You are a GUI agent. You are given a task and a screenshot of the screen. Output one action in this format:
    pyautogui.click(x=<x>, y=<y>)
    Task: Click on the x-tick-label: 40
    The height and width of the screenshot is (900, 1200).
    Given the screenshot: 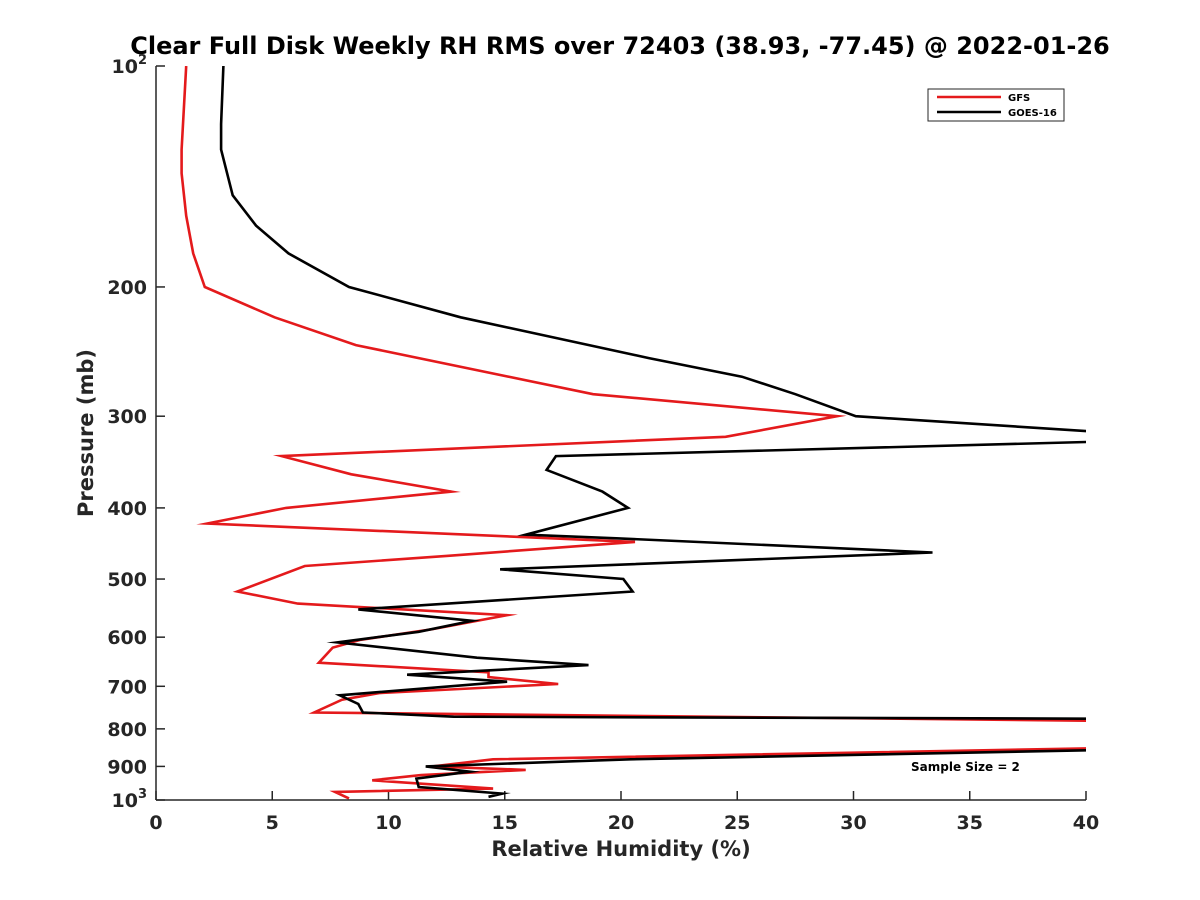 What is the action you would take?
    pyautogui.click(x=1086, y=823)
    